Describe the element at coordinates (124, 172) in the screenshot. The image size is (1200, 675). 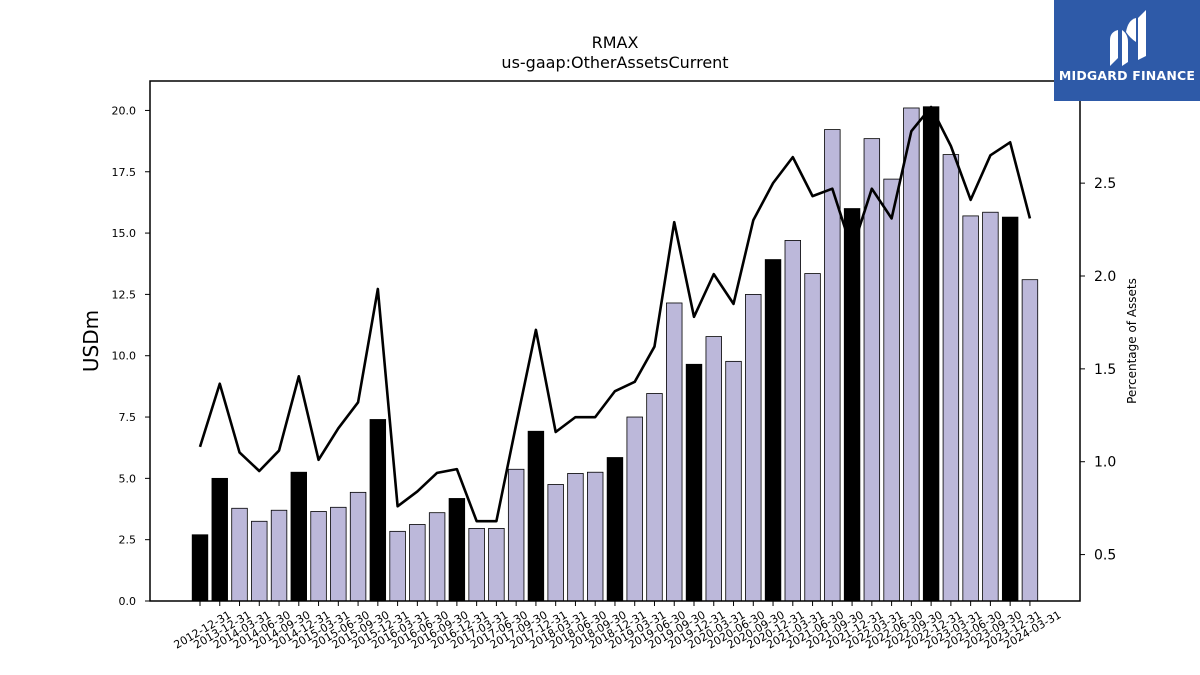
I see `y-tick-label: 17.5` at that location.